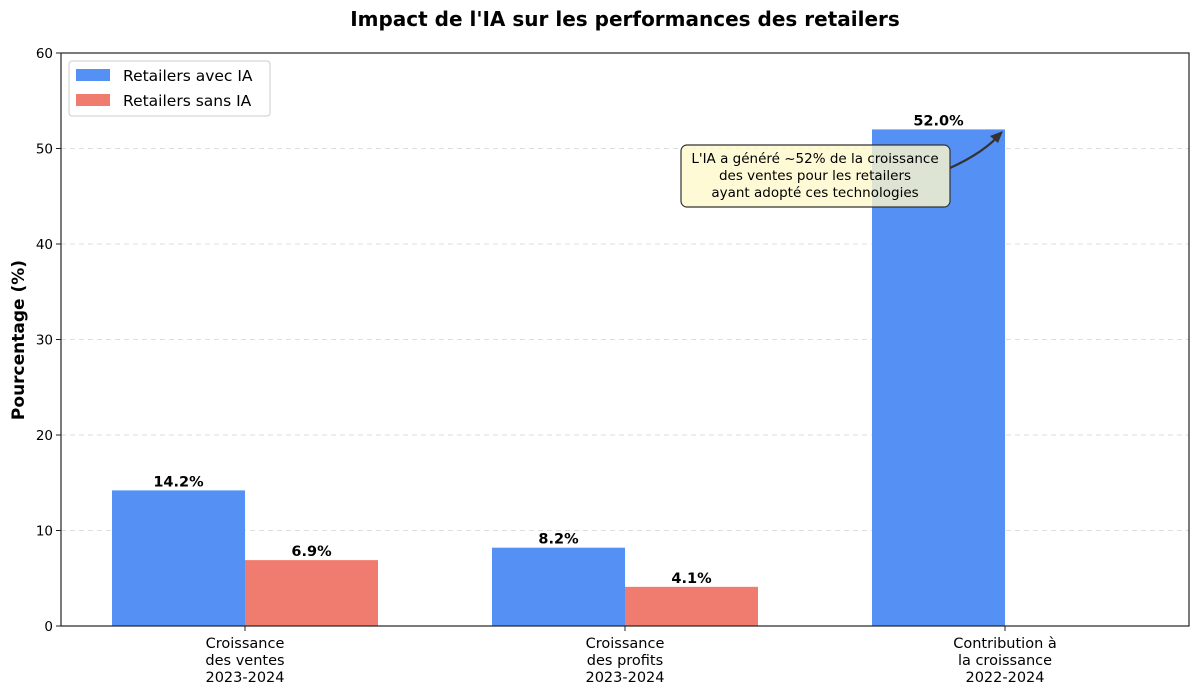 The image size is (1200, 700). What do you see at coordinates (996, 137) in the screenshot?
I see `annotation-arrowhead` at bounding box center [996, 137].